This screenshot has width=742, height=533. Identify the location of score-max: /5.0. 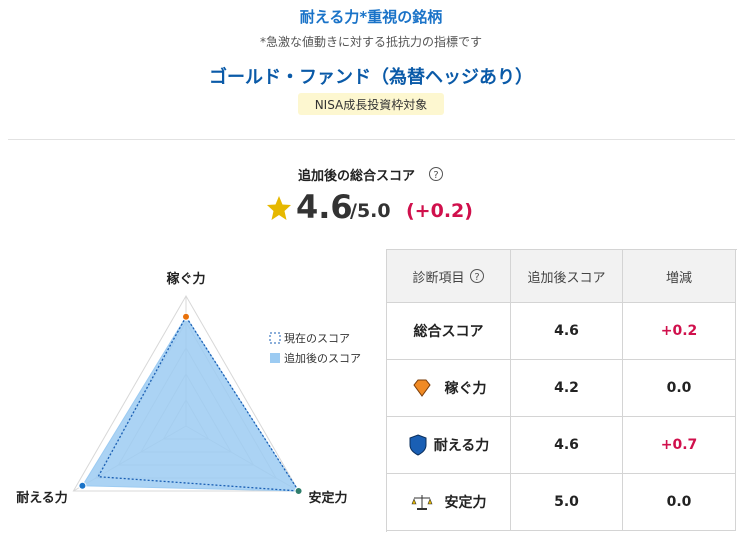
(370, 211).